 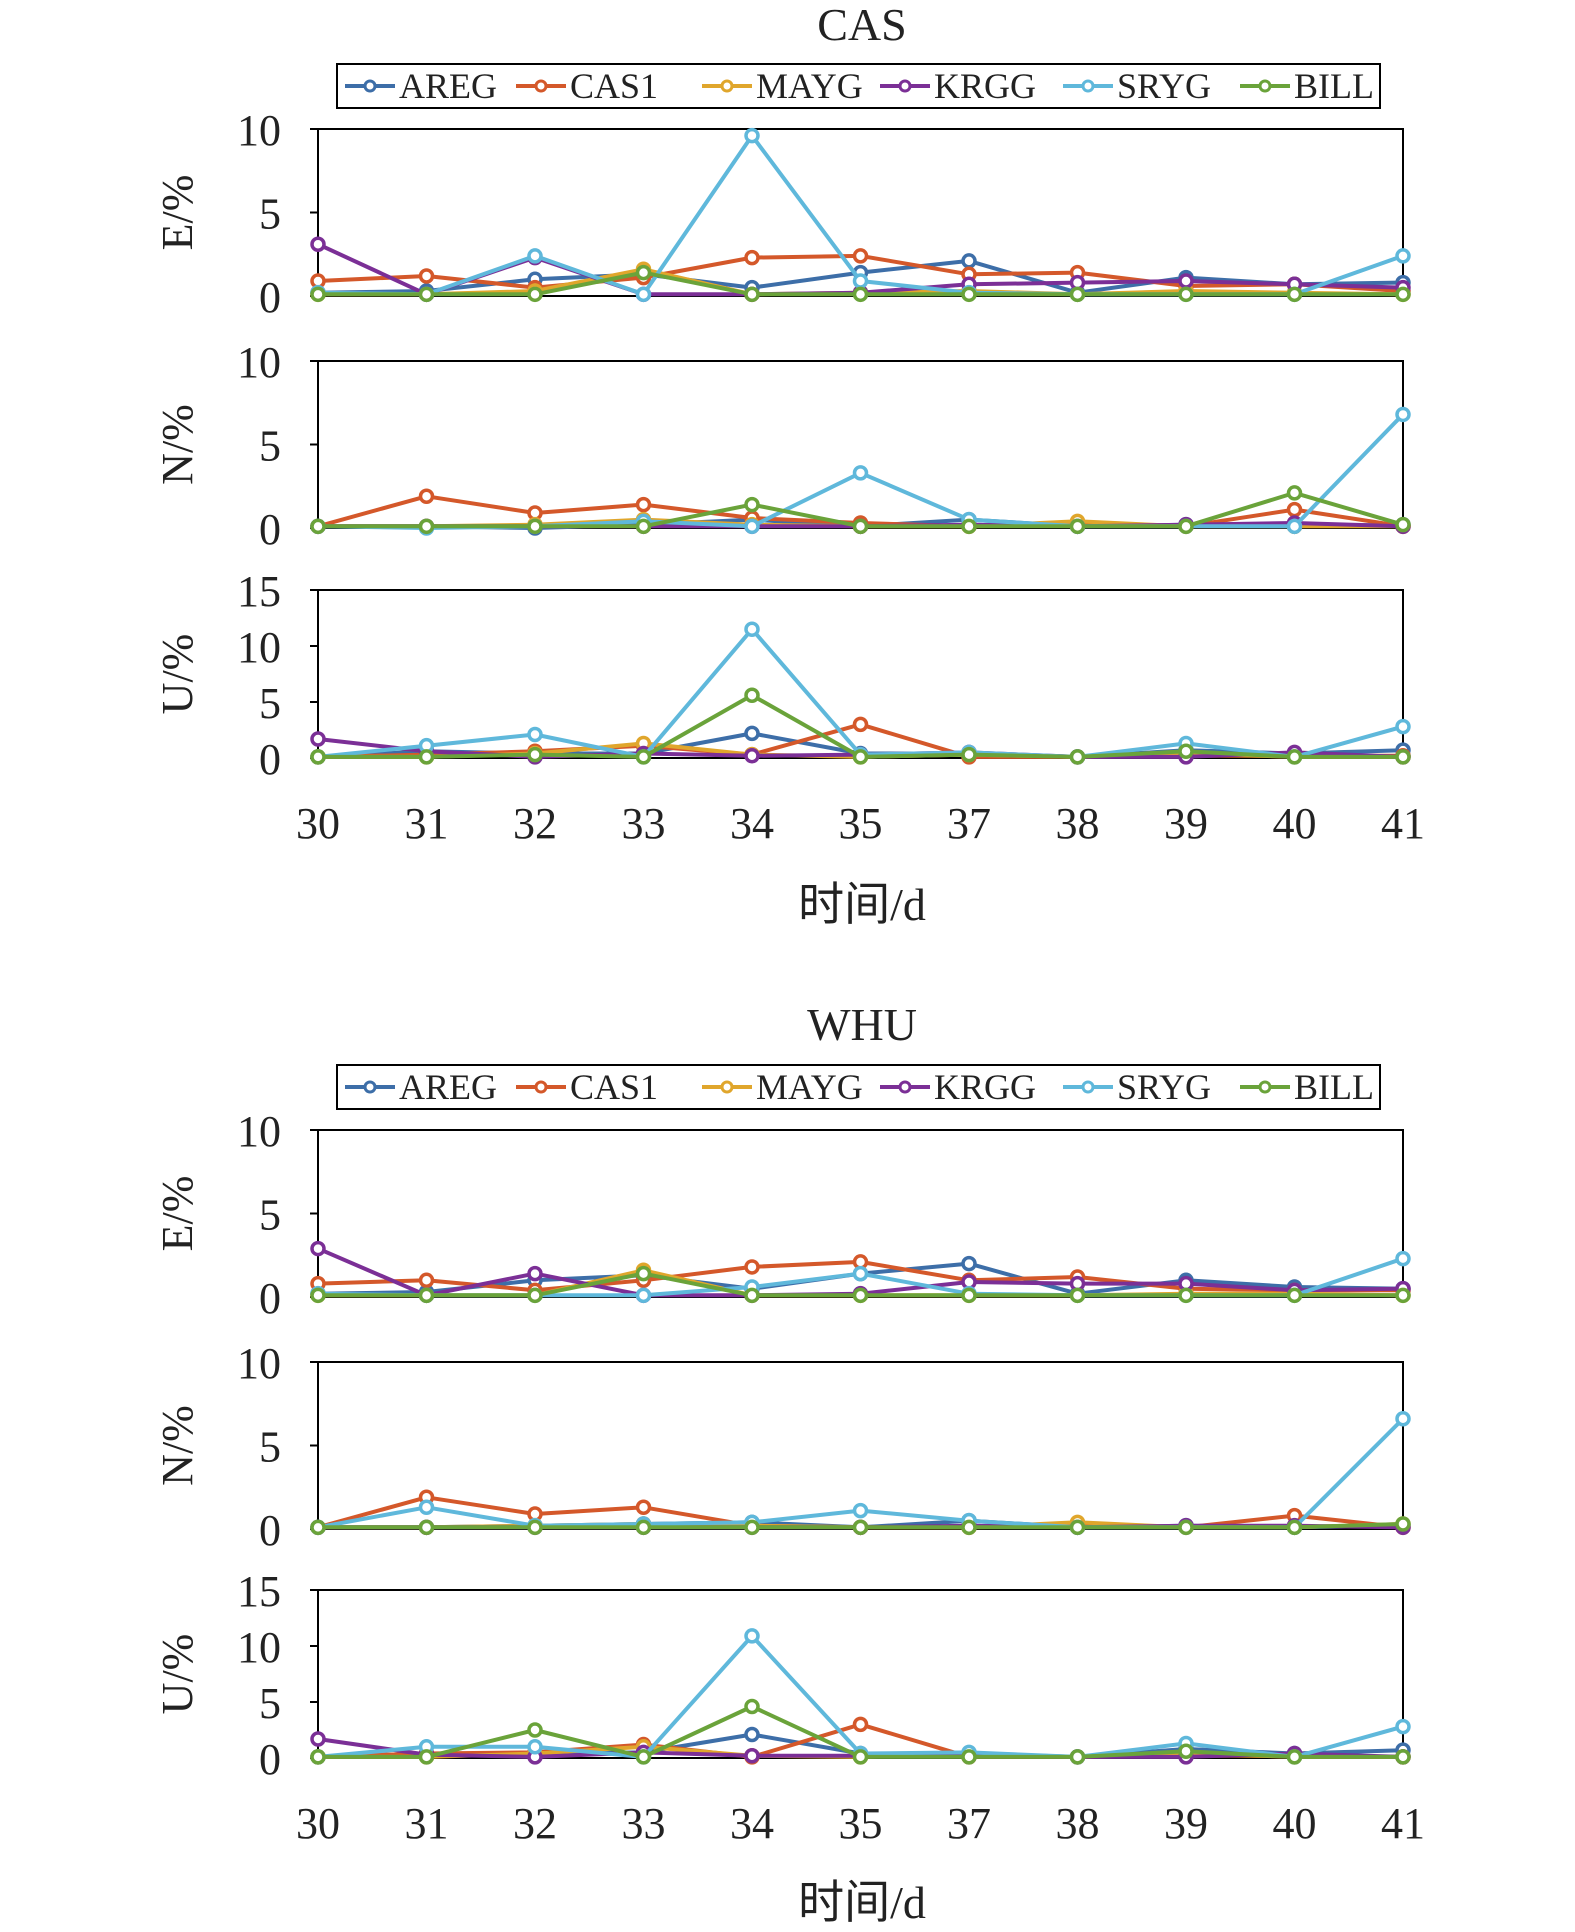 What do you see at coordinates (809, 1087) in the screenshot?
I see `legend-label: MAYG` at bounding box center [809, 1087].